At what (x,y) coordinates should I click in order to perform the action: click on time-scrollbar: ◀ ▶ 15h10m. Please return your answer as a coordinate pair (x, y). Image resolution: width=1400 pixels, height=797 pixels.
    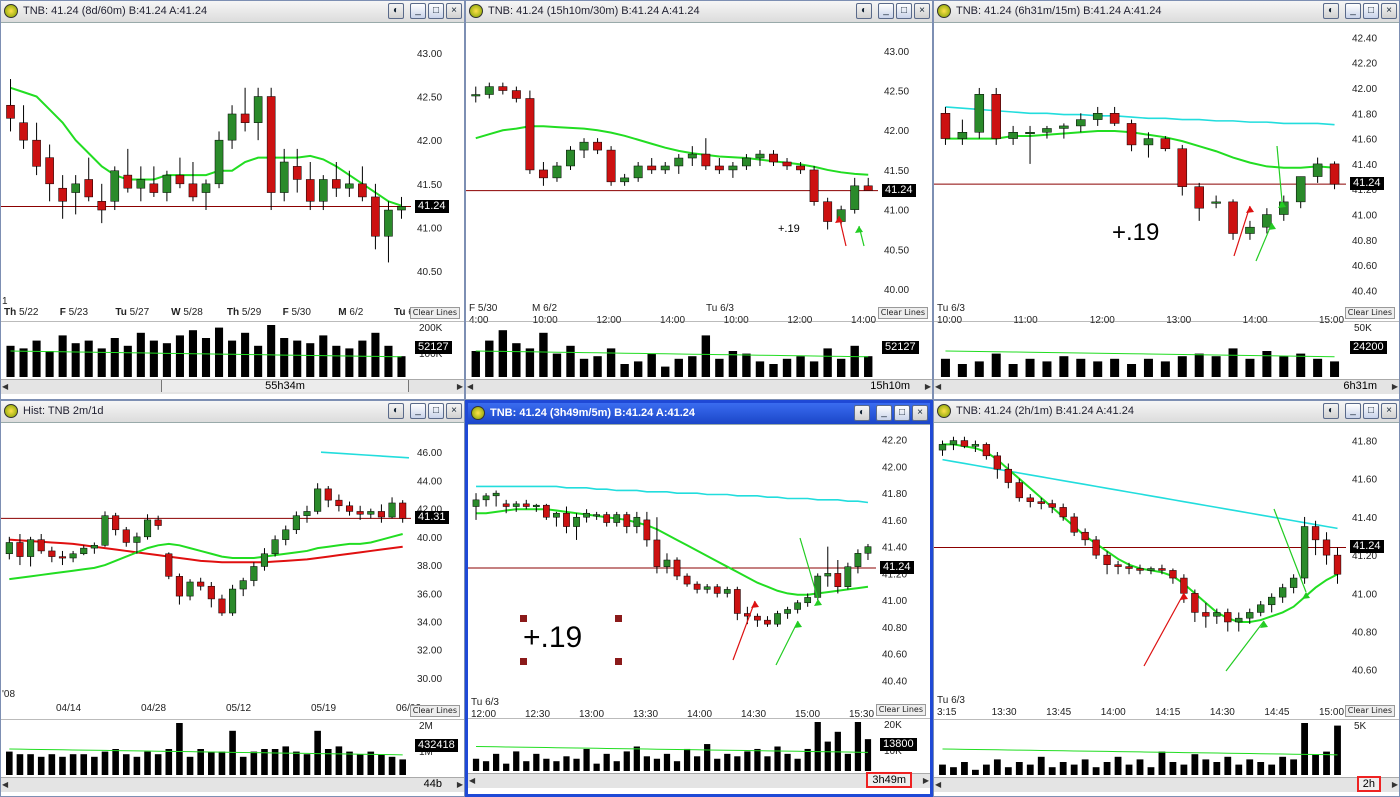
    Looking at the image, I should click on (699, 386).